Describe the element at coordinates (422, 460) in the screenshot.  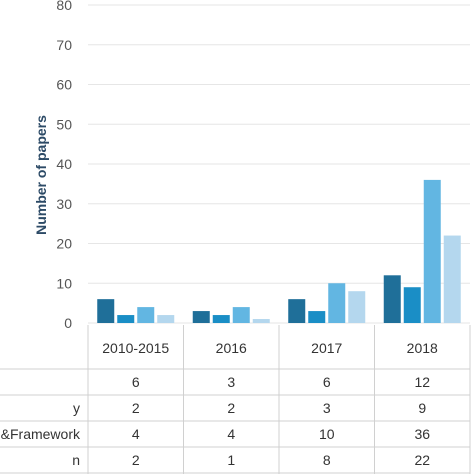
I see `table-cell: 22` at that location.